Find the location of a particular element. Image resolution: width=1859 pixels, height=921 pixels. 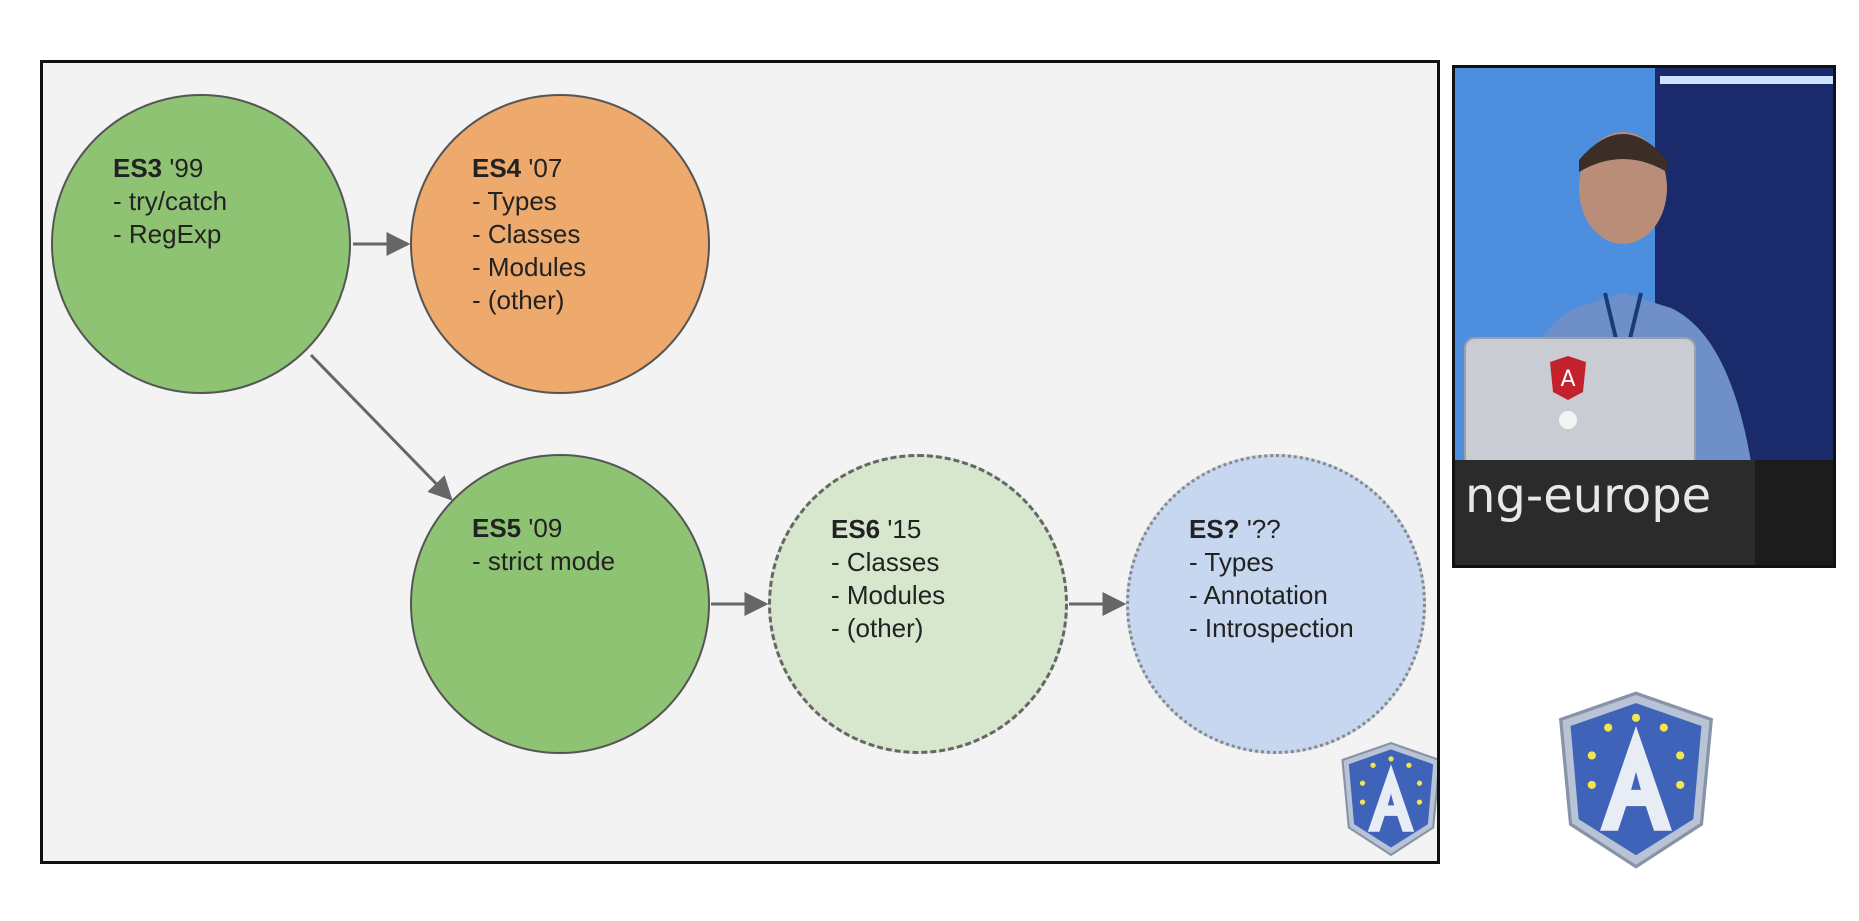

banner-text: ng-europe is located at coordinates (1588, 496).